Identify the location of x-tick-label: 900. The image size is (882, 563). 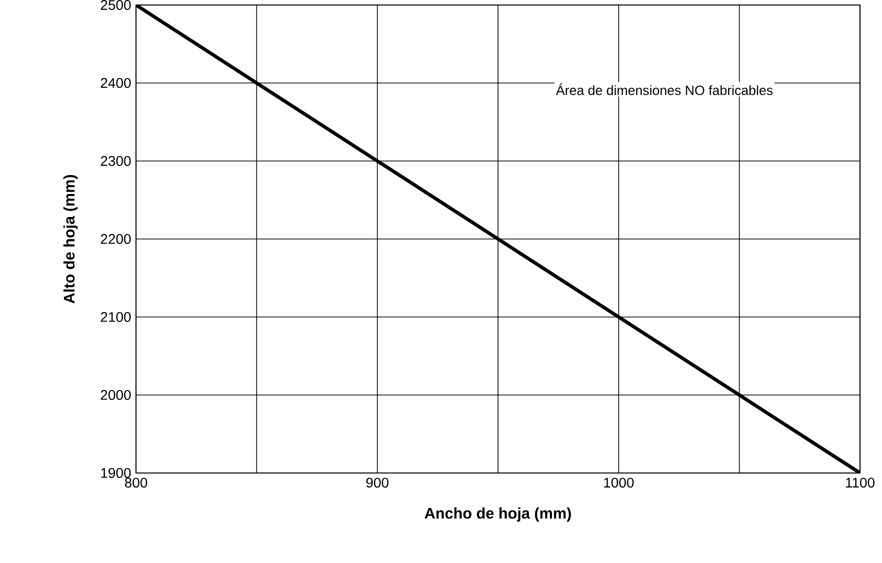
(377, 483).